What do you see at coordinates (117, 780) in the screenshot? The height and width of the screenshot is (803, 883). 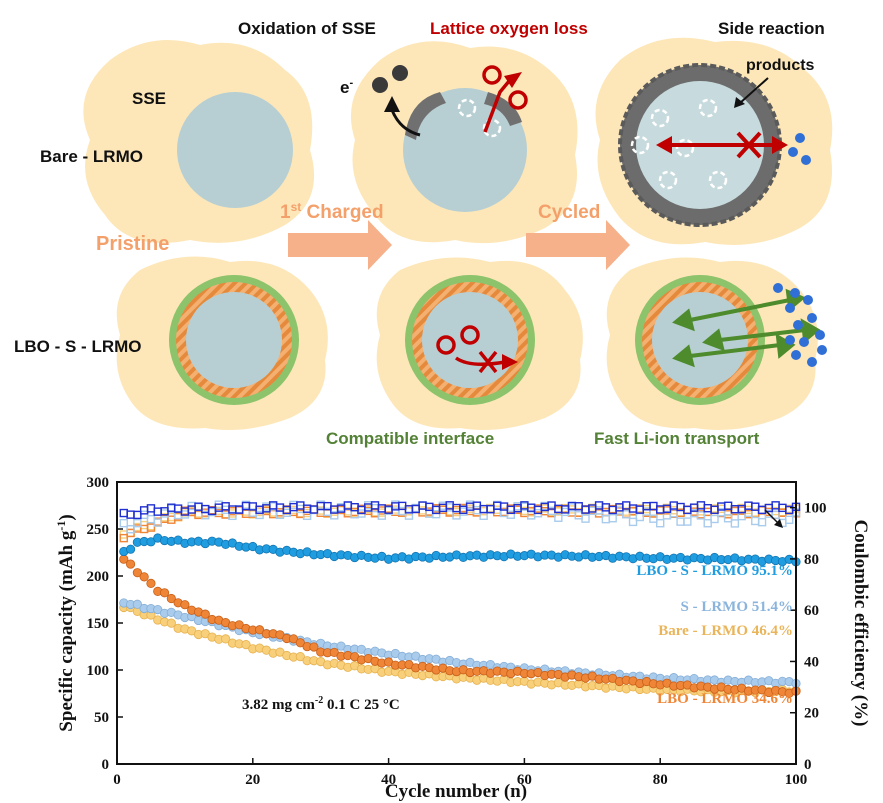 I see `x-tick-label: 0` at bounding box center [117, 780].